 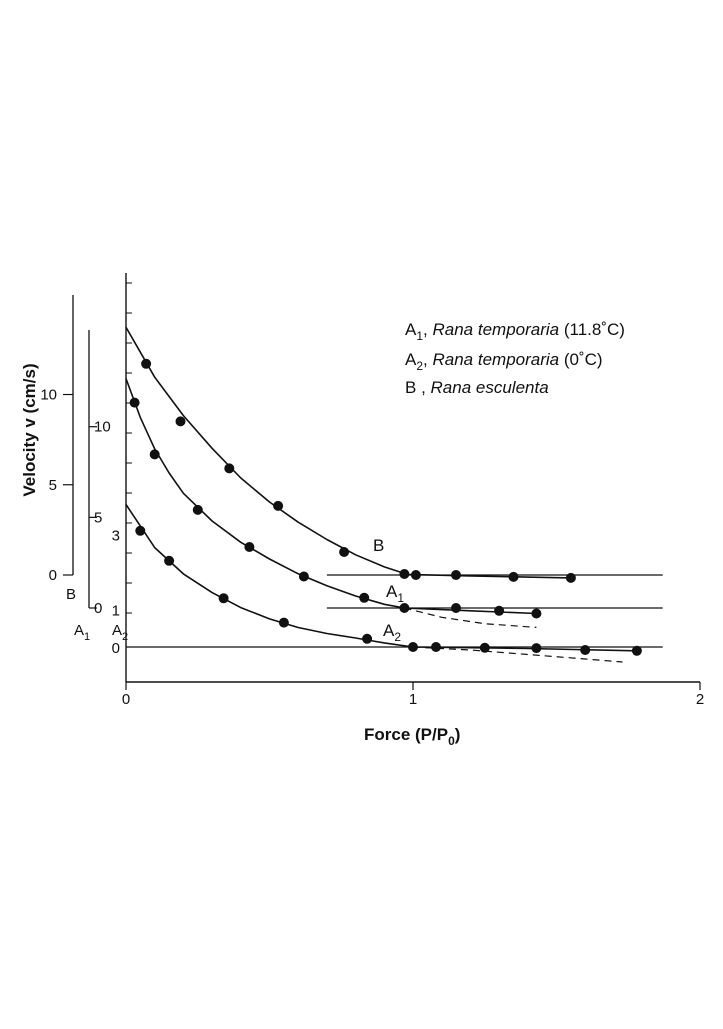 What do you see at coordinates (517, 654) in the screenshot?
I see `dashed-extension-a2` at bounding box center [517, 654].